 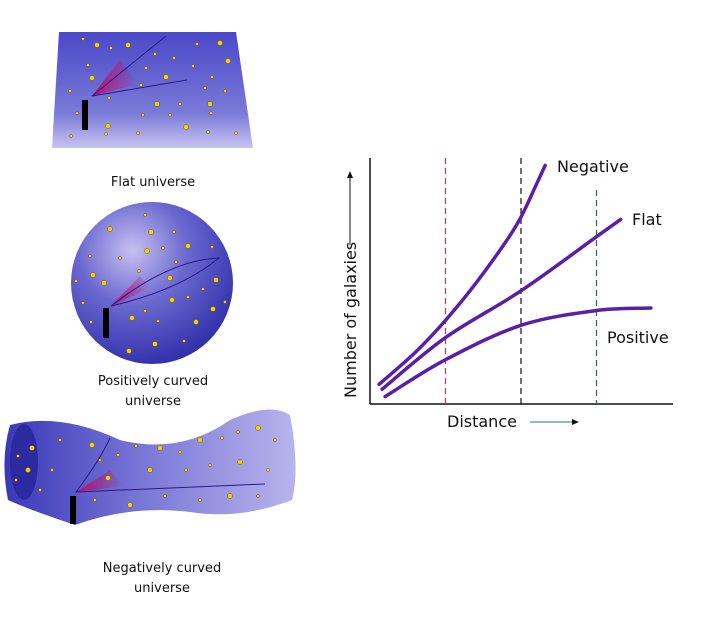 I want to click on saddle-edge, so click(x=24, y=462).